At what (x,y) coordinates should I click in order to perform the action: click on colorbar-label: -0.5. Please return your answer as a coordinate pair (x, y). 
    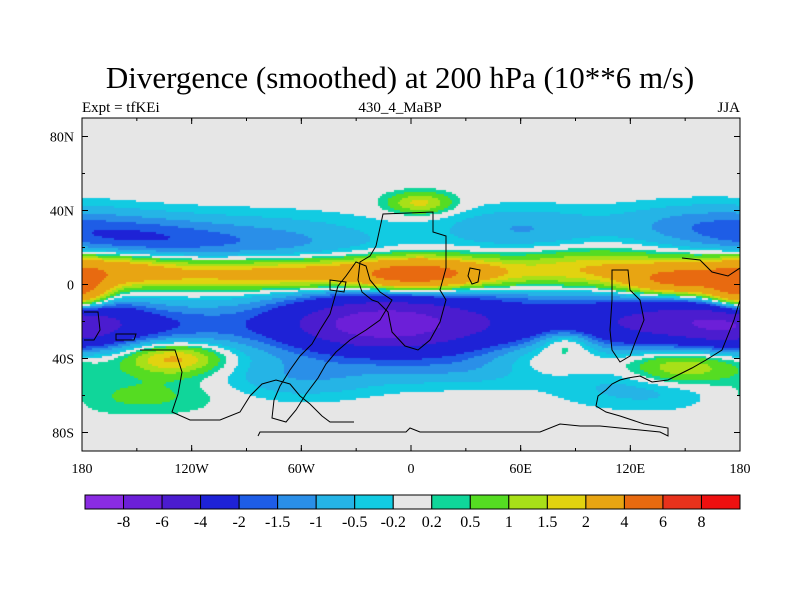
    Looking at the image, I should click on (354, 522).